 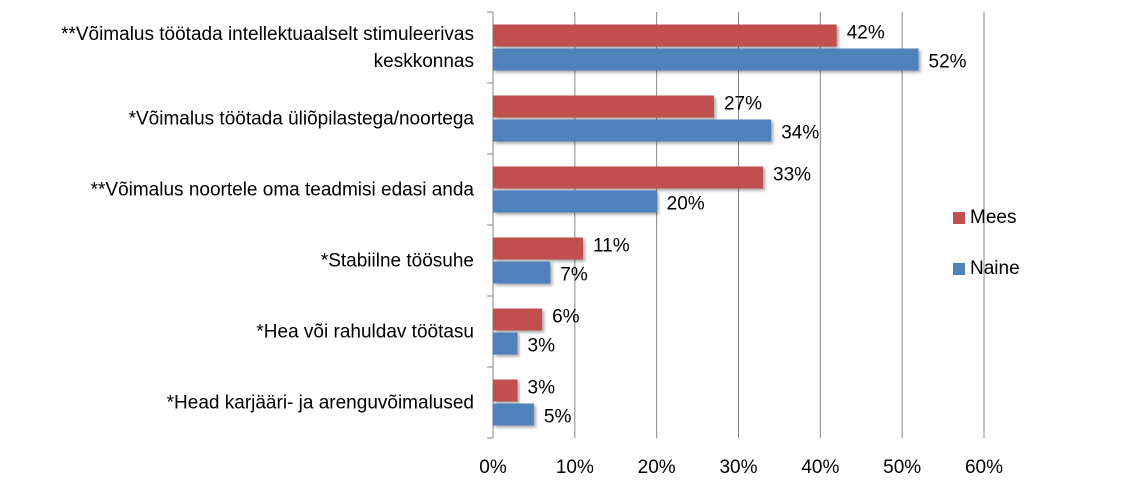 What do you see at coordinates (866, 33) in the screenshot?
I see `value-label: 42%` at bounding box center [866, 33].